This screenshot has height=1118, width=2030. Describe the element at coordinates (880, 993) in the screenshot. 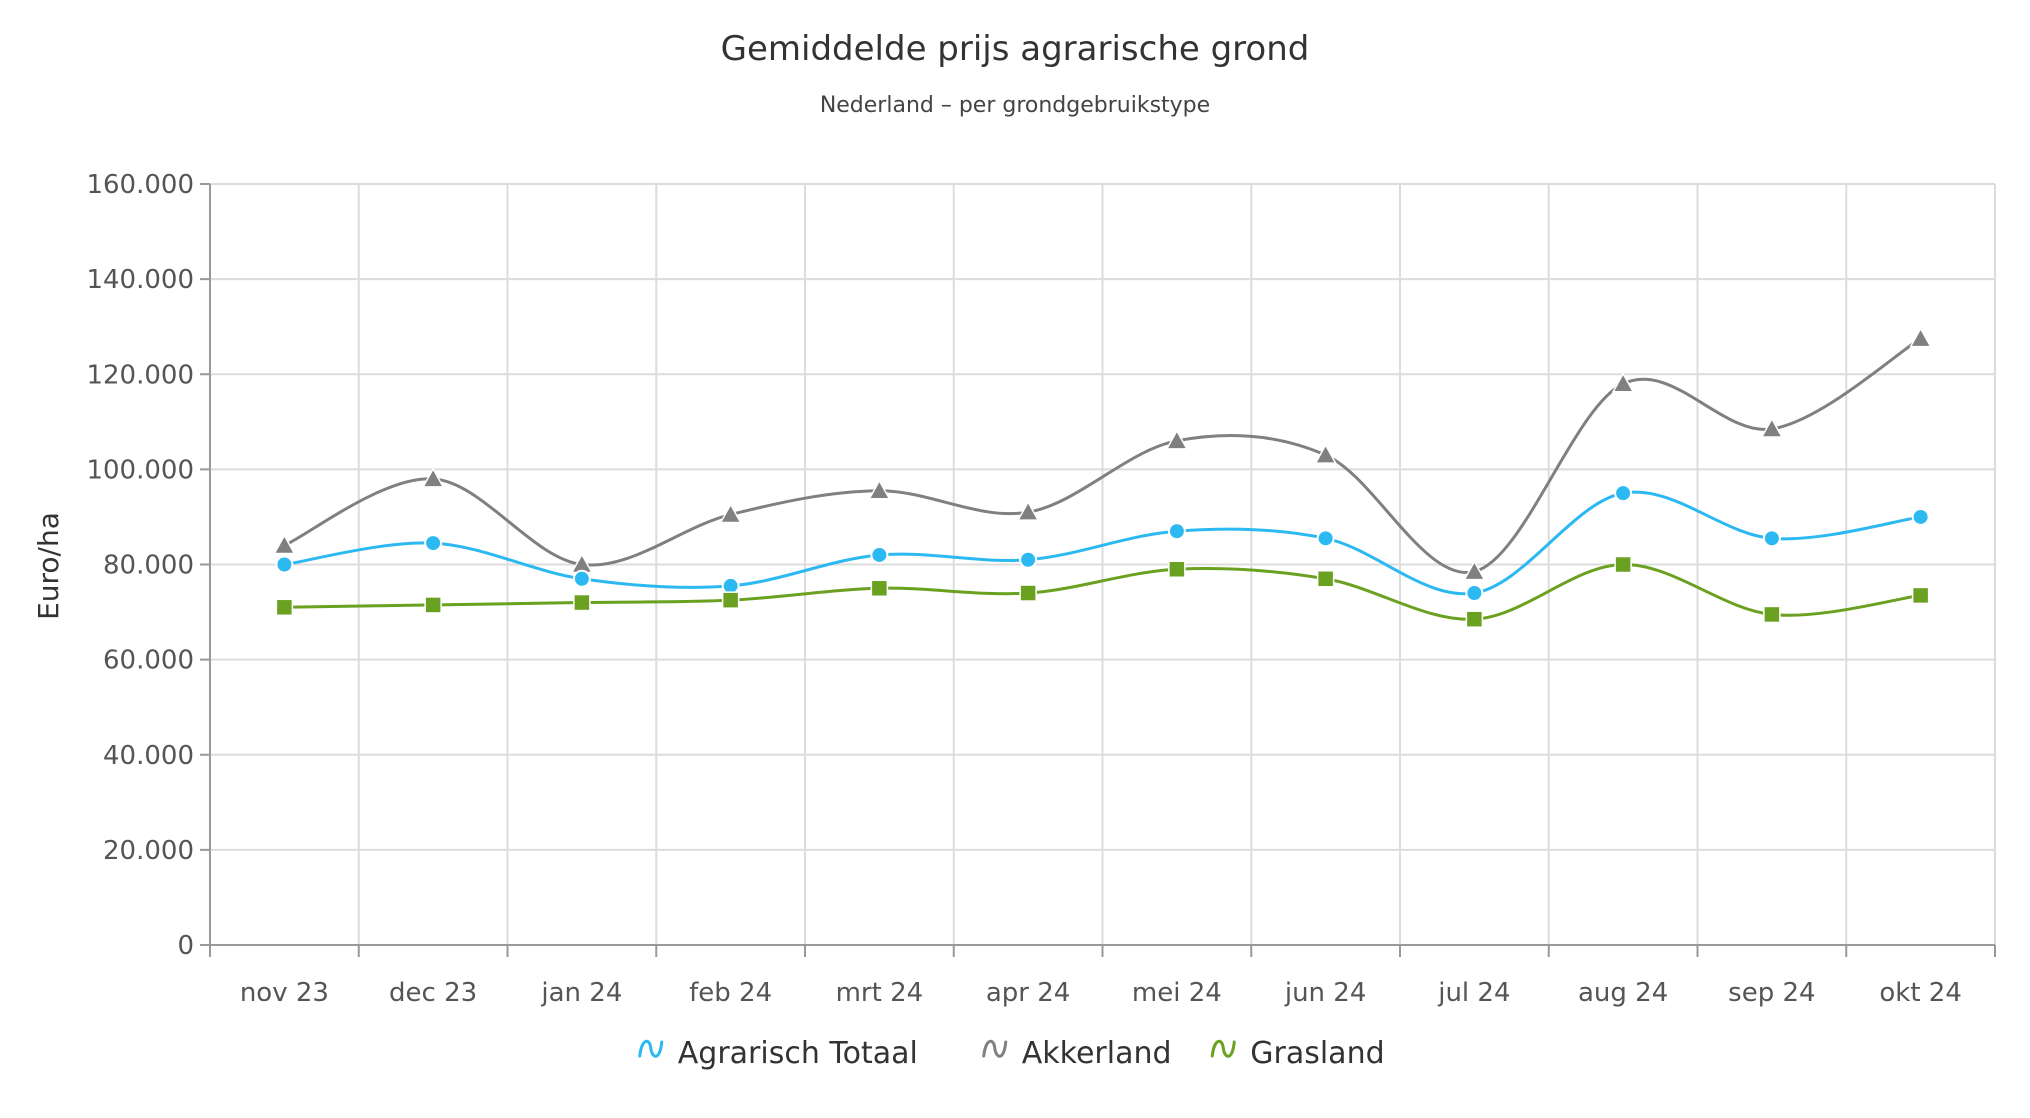

I see `x-tick-label: mrt 24` at that location.